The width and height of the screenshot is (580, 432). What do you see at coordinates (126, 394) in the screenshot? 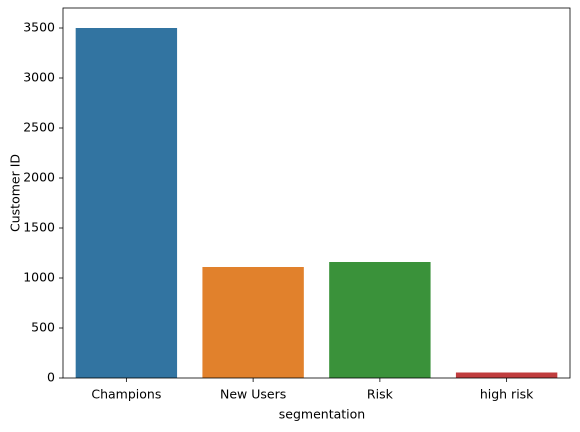
I see `x-tick-label: Champions` at bounding box center [126, 394].